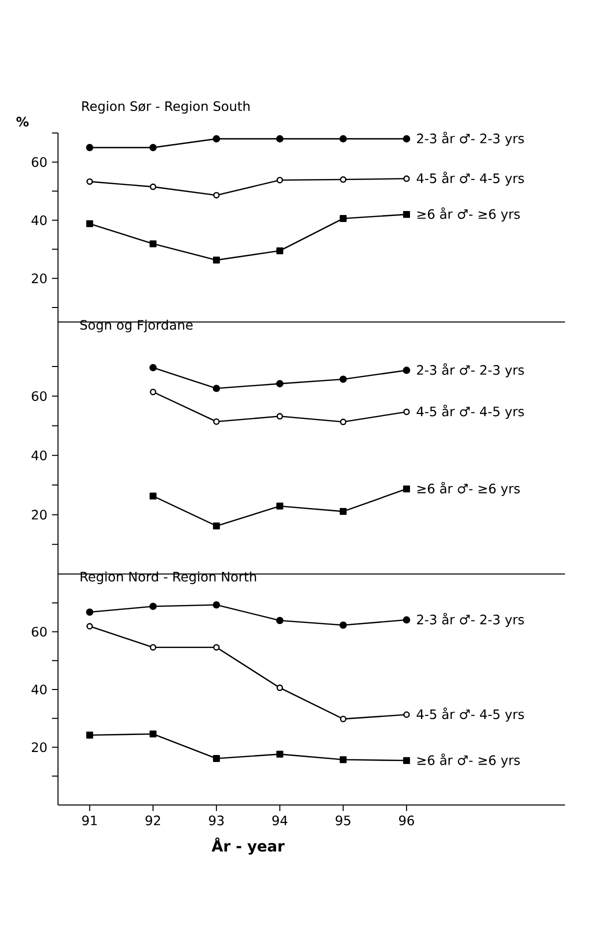  I want to click on x-tick-label: 95, so click(343, 821).